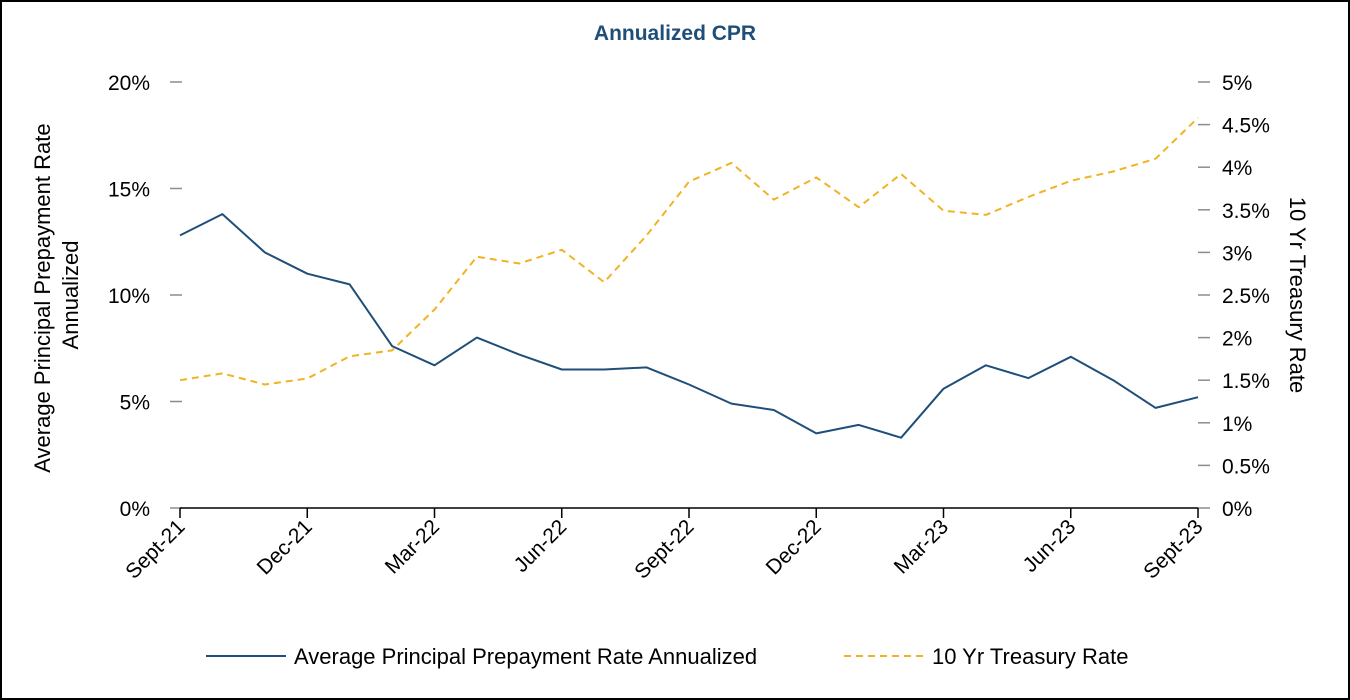  Describe the element at coordinates (541, 546) in the screenshot. I see `x-tick-label: Jun-22` at that location.